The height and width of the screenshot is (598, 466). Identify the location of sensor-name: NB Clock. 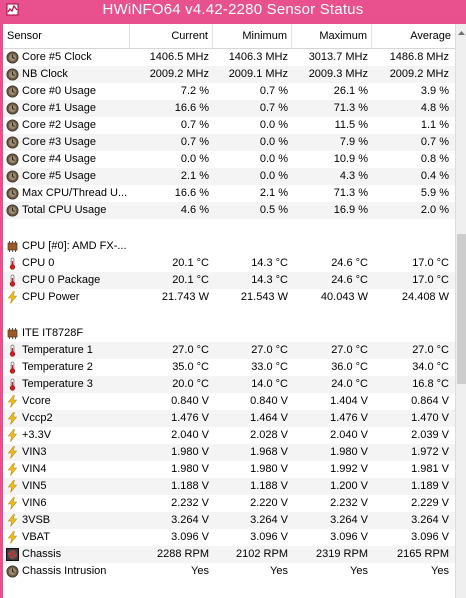
(45, 74).